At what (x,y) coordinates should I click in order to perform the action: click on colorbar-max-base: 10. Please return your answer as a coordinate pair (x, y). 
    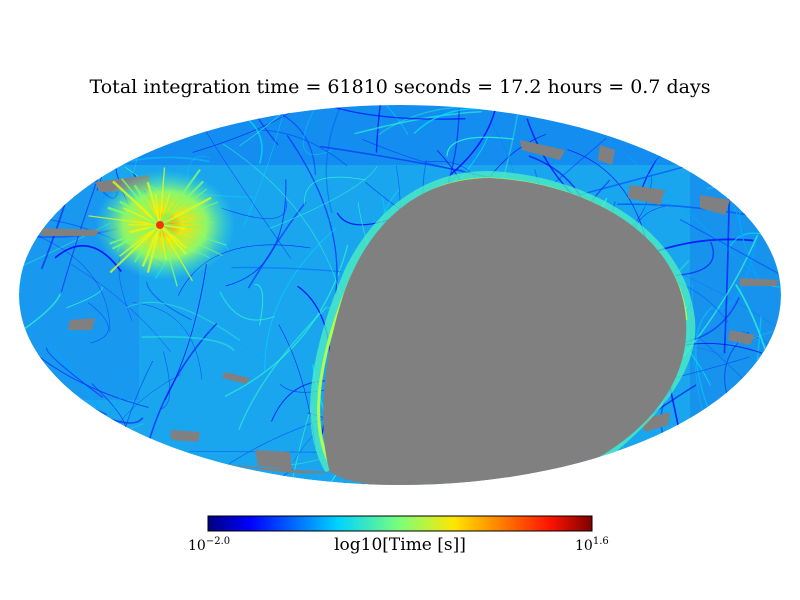
    Looking at the image, I should click on (584, 546).